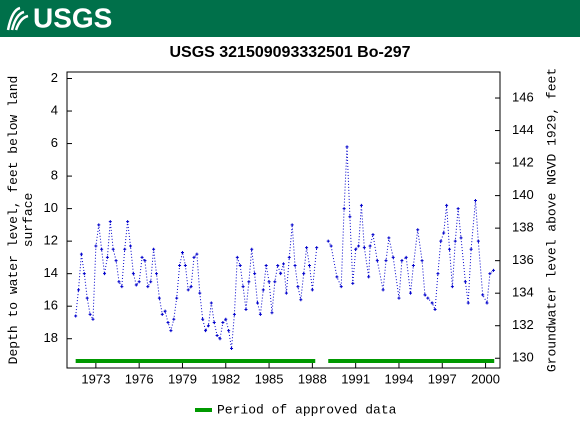 The width and height of the screenshot is (580, 430). I want to click on x-tick-label: 1979, so click(182, 378).